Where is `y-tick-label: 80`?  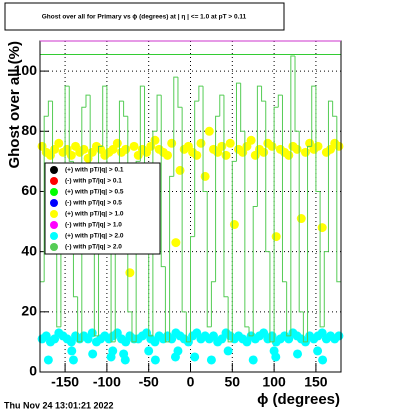 y-tick-label: 80 is located at coordinates (29, 130).